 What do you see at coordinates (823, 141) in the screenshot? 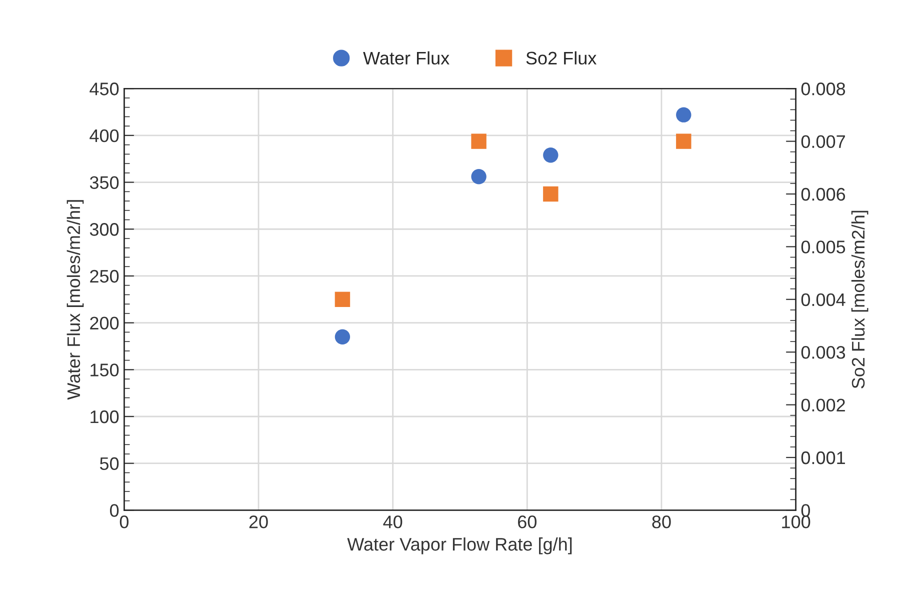
I see `y2-tick-label: 0.007` at bounding box center [823, 141].